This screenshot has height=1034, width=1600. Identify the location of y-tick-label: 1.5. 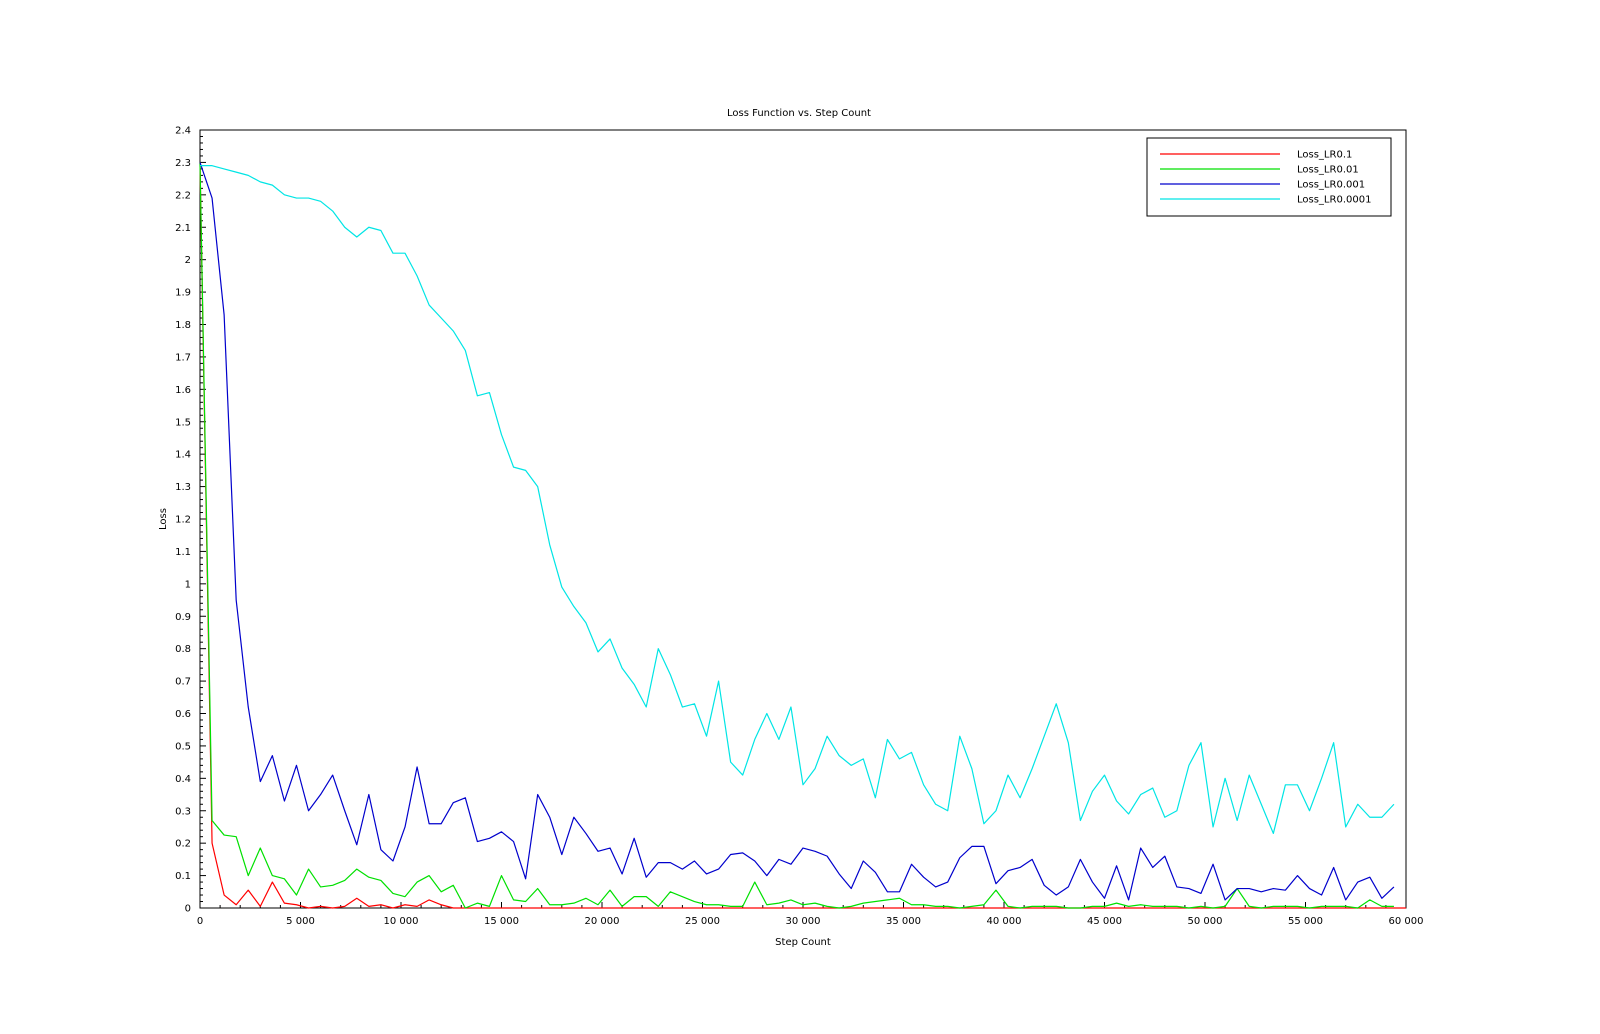
(183, 422).